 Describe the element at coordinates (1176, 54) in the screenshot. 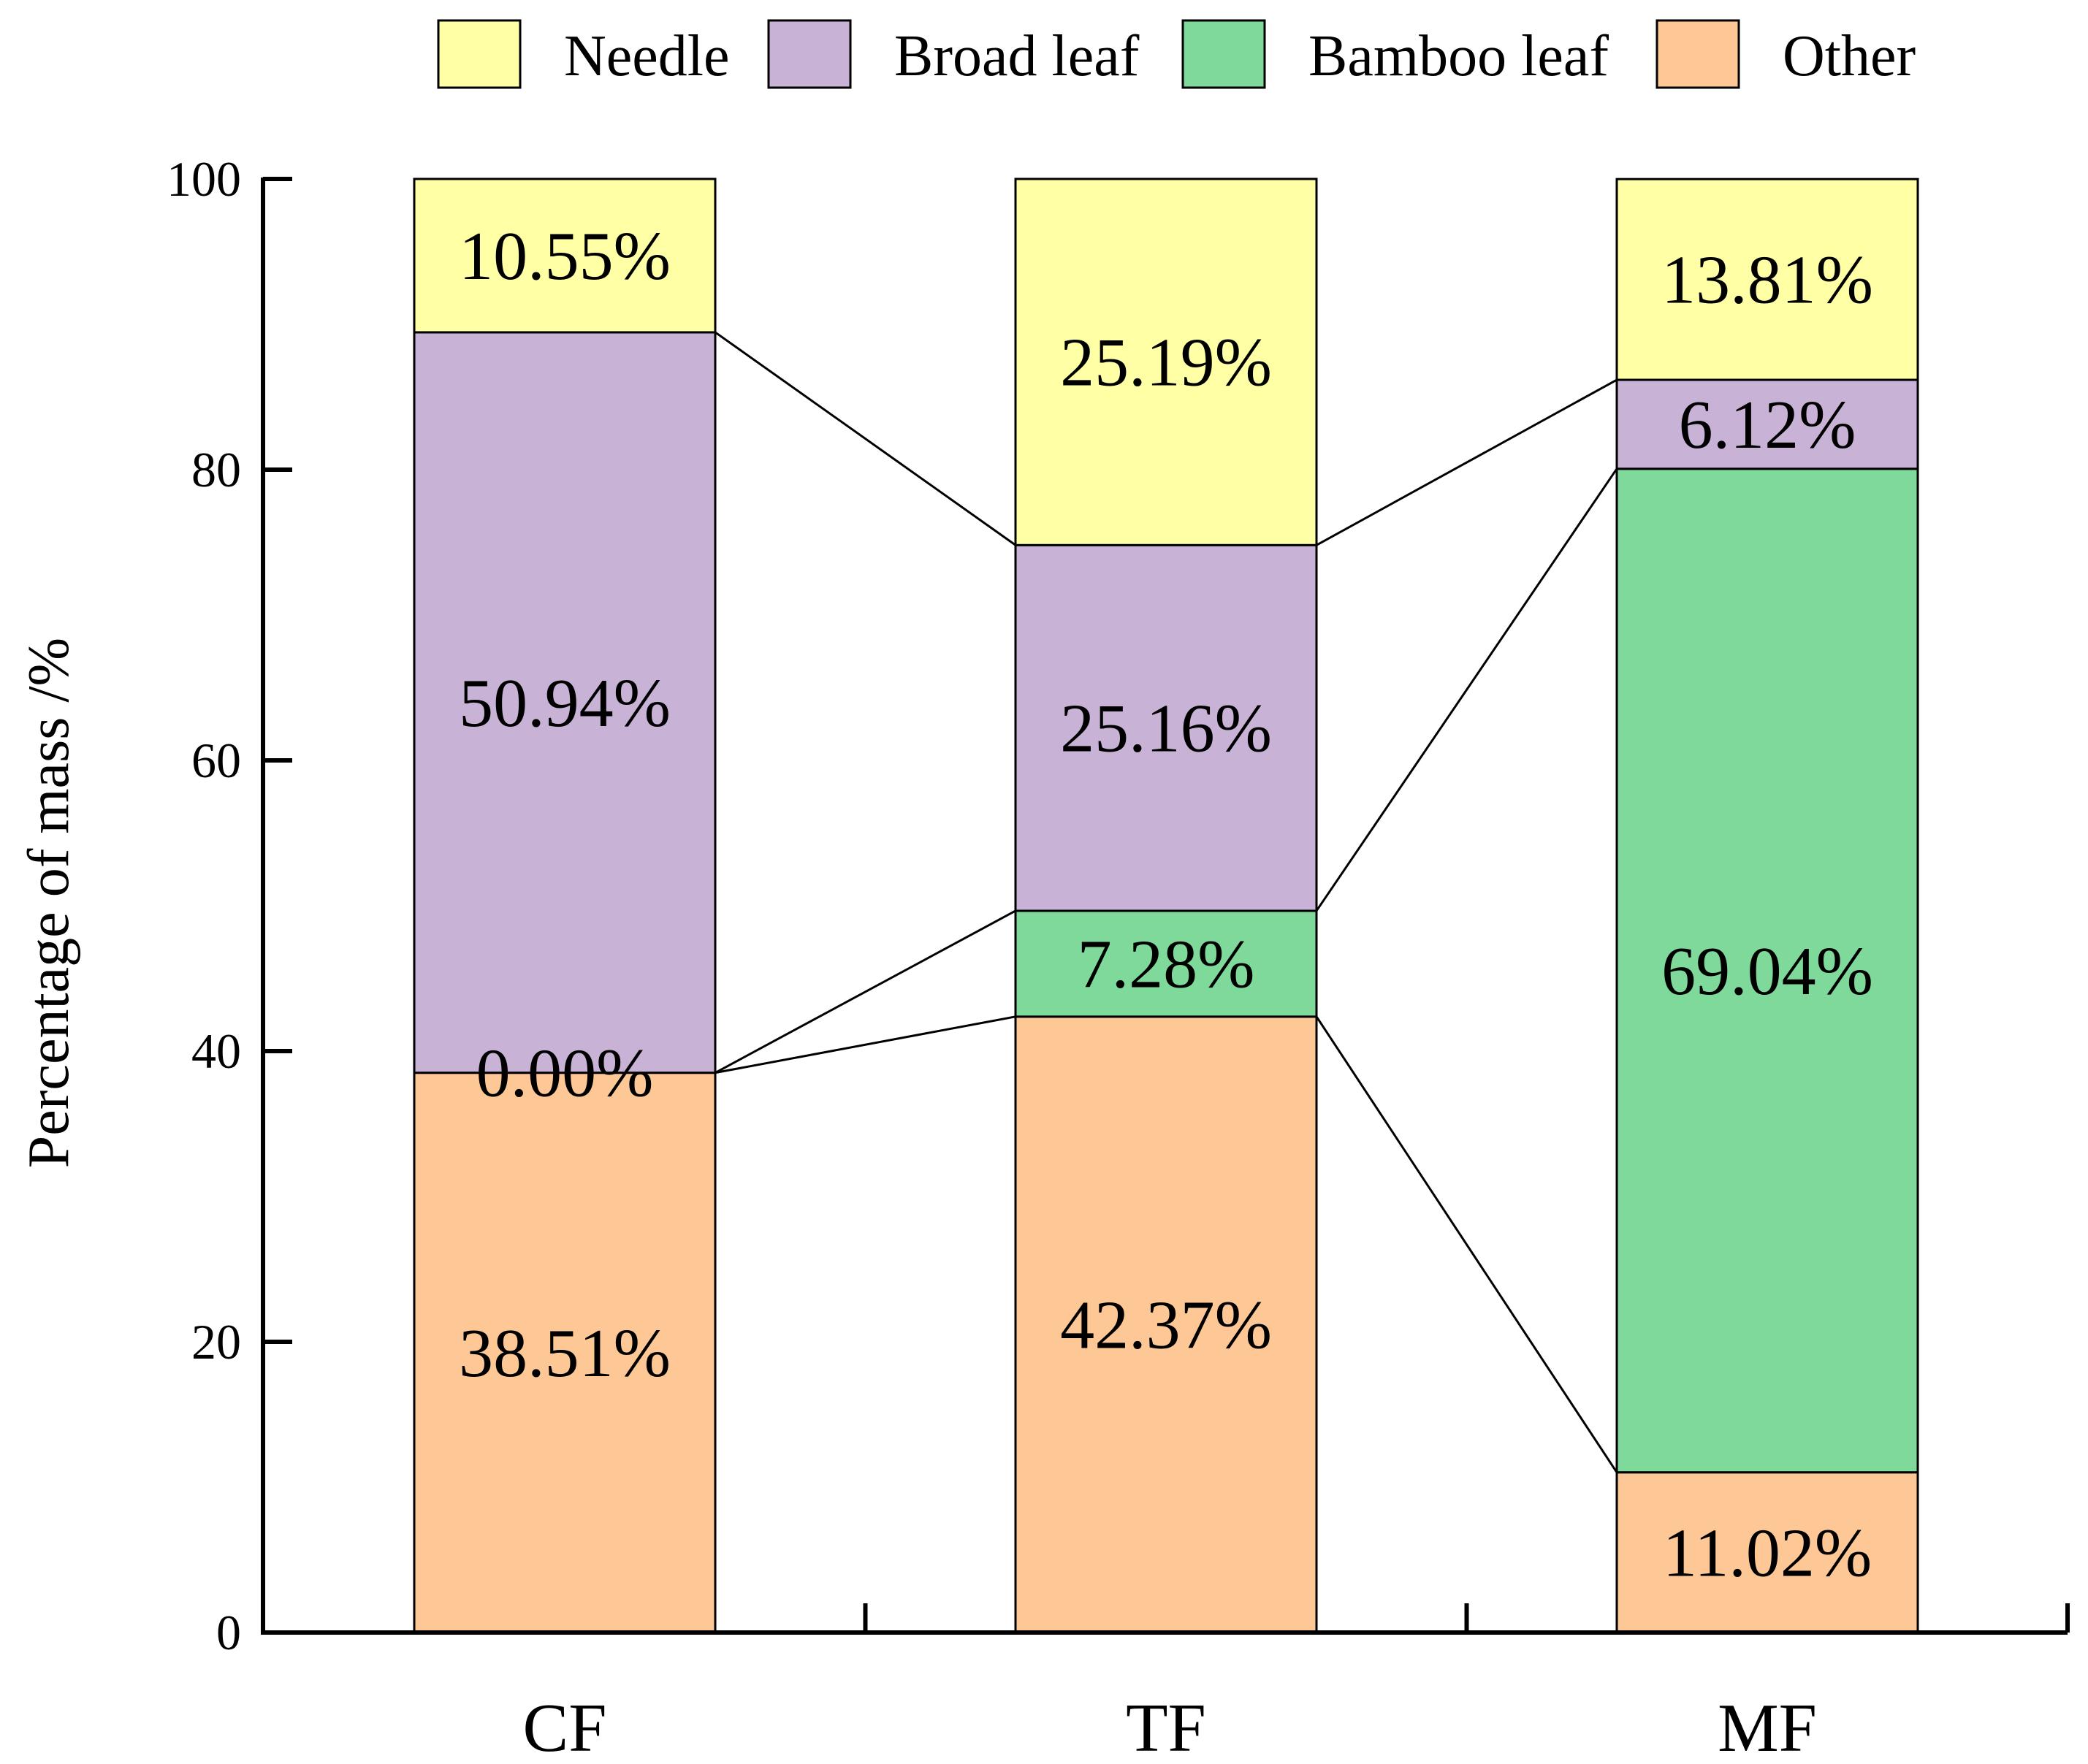

I see `legend: Needle Broad leaf Bamboo leaf Other` at that location.